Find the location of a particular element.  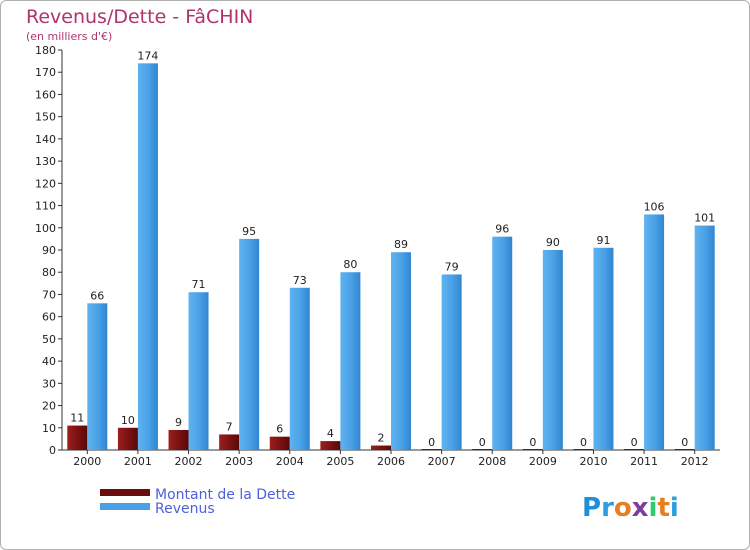

data-label: 7 is located at coordinates (229, 426).